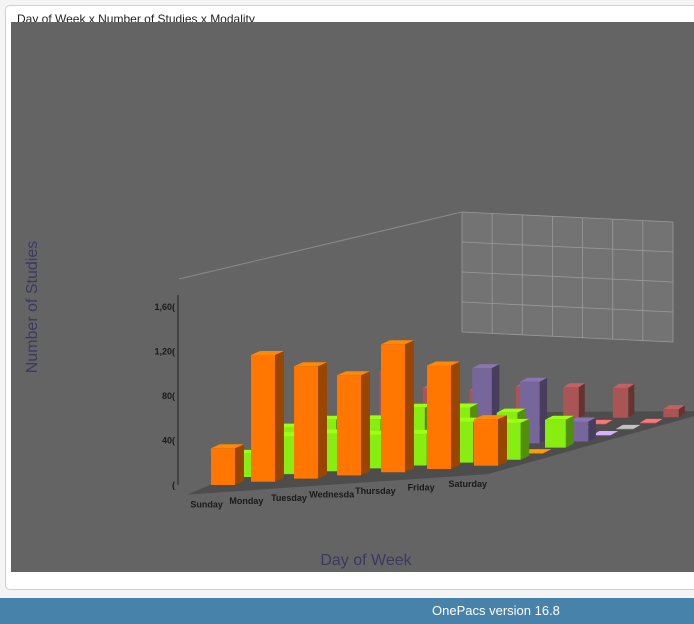 The height and width of the screenshot is (624, 694). I want to click on left-wall-top-edge, so click(320, 245).